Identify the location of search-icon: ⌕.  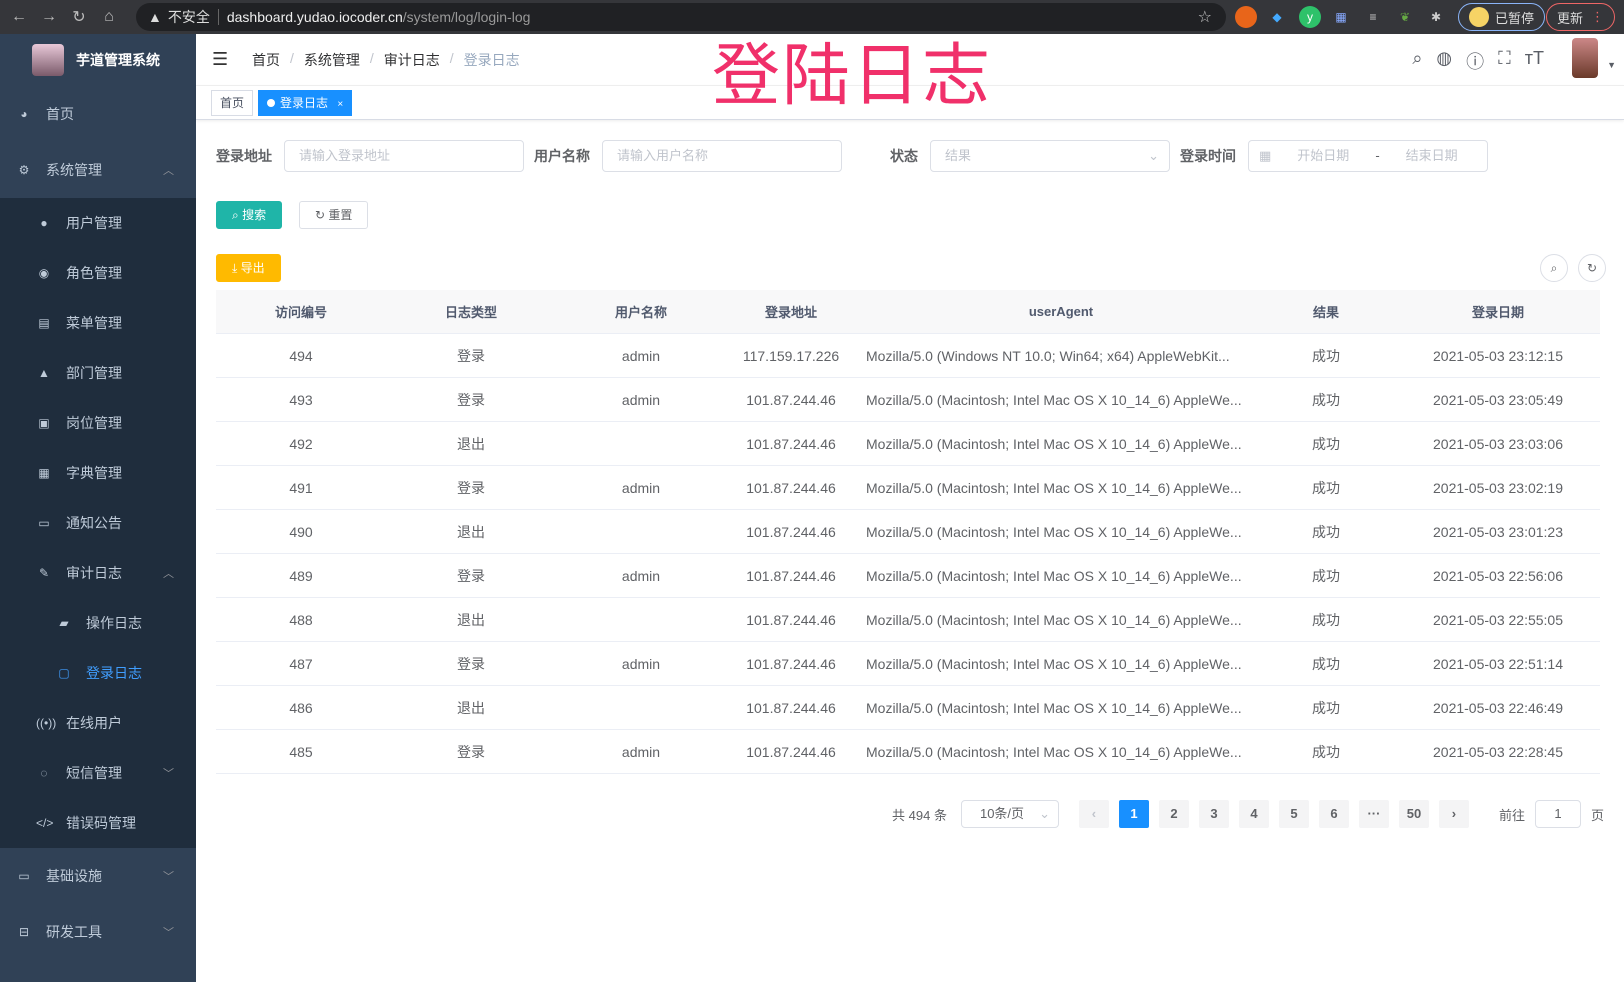
(1417, 58).